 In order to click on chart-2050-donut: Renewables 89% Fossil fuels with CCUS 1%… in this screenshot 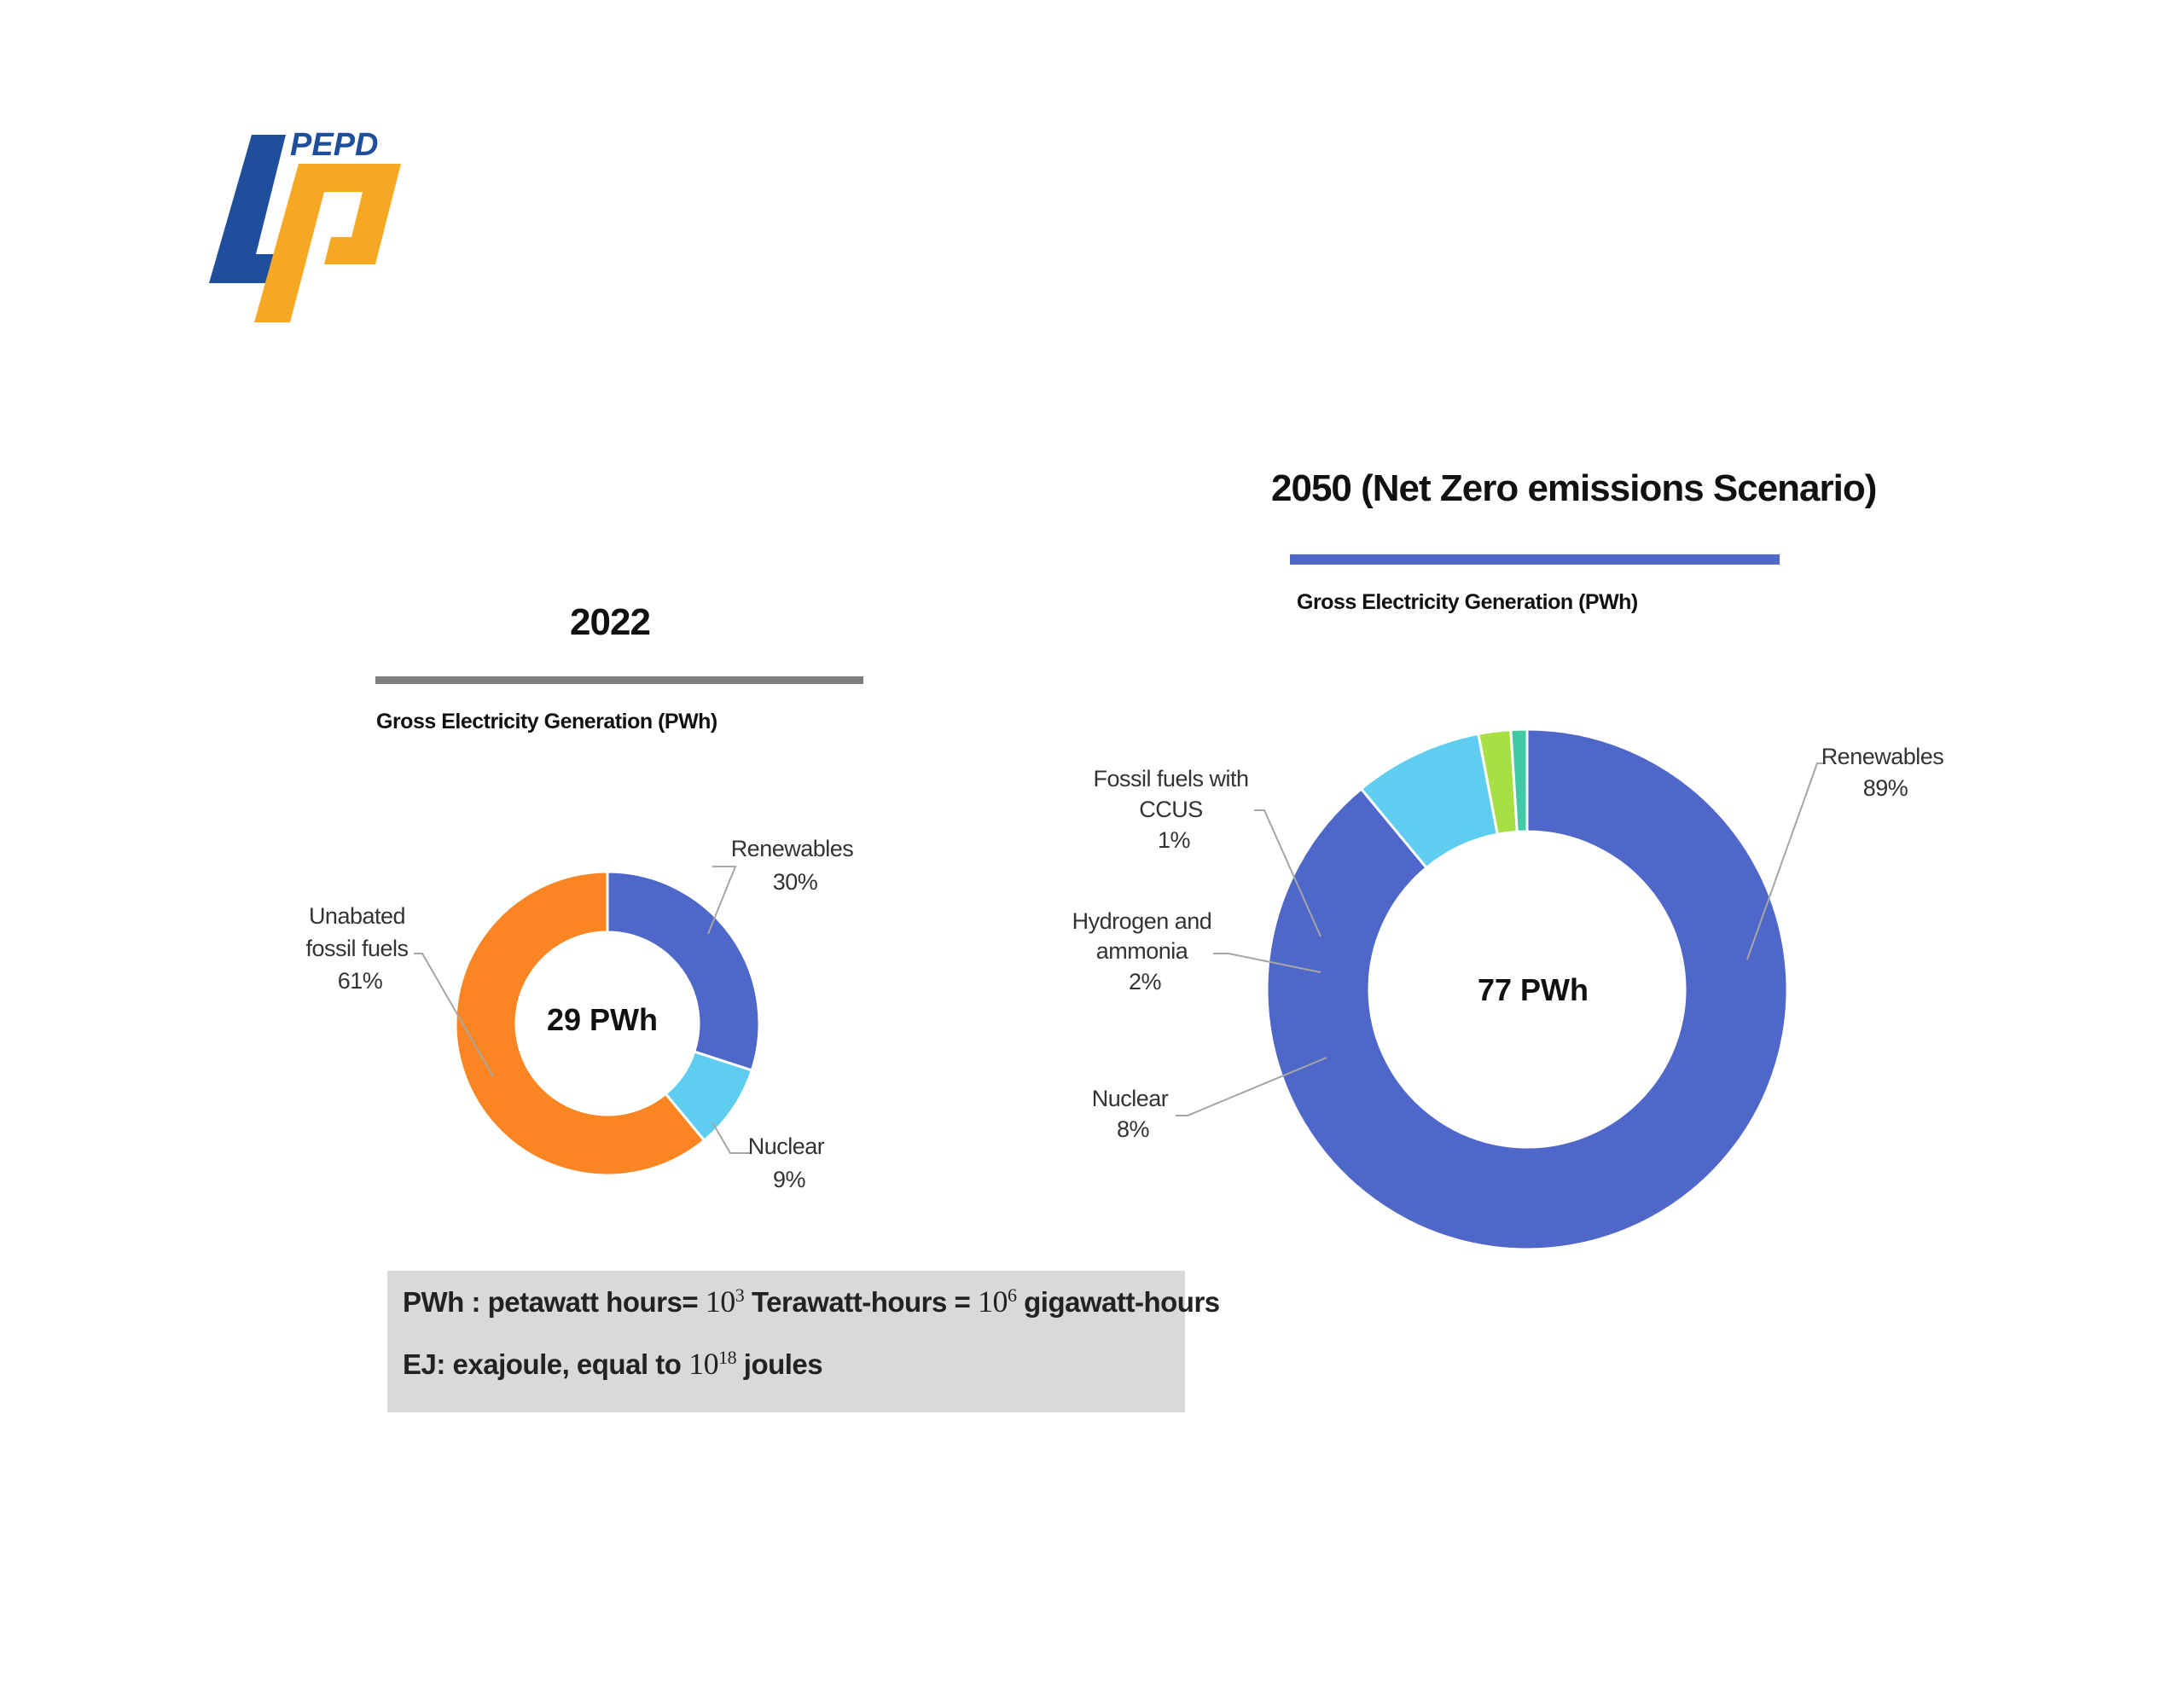, I will do `click(1511, 990)`.